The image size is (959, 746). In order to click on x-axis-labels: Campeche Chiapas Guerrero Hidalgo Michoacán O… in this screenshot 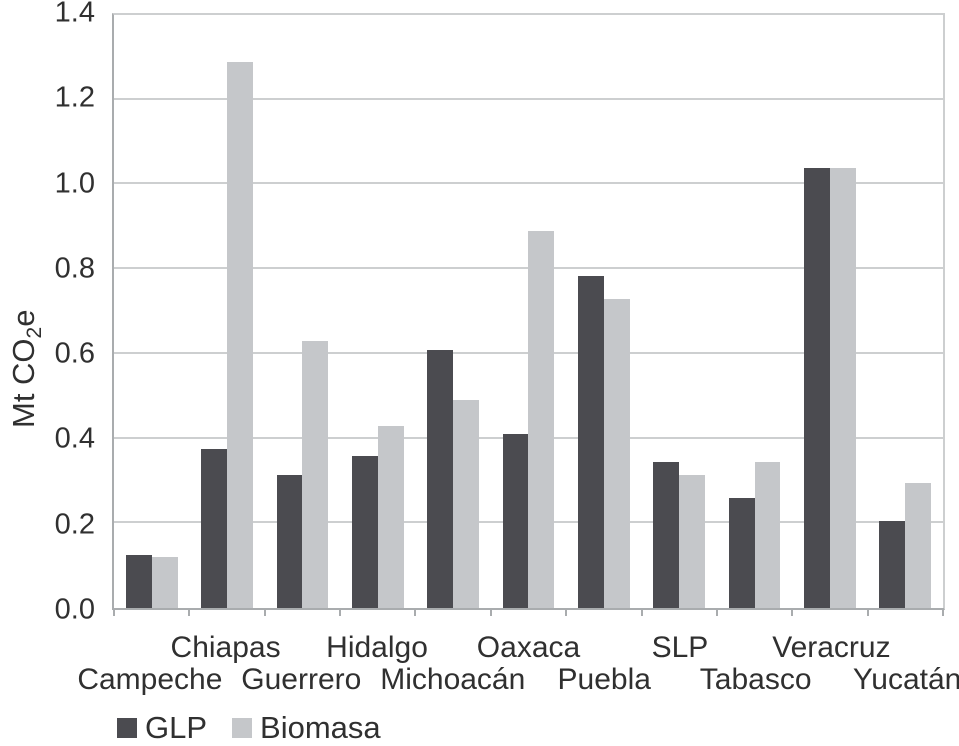, I will do `click(518, 658)`.